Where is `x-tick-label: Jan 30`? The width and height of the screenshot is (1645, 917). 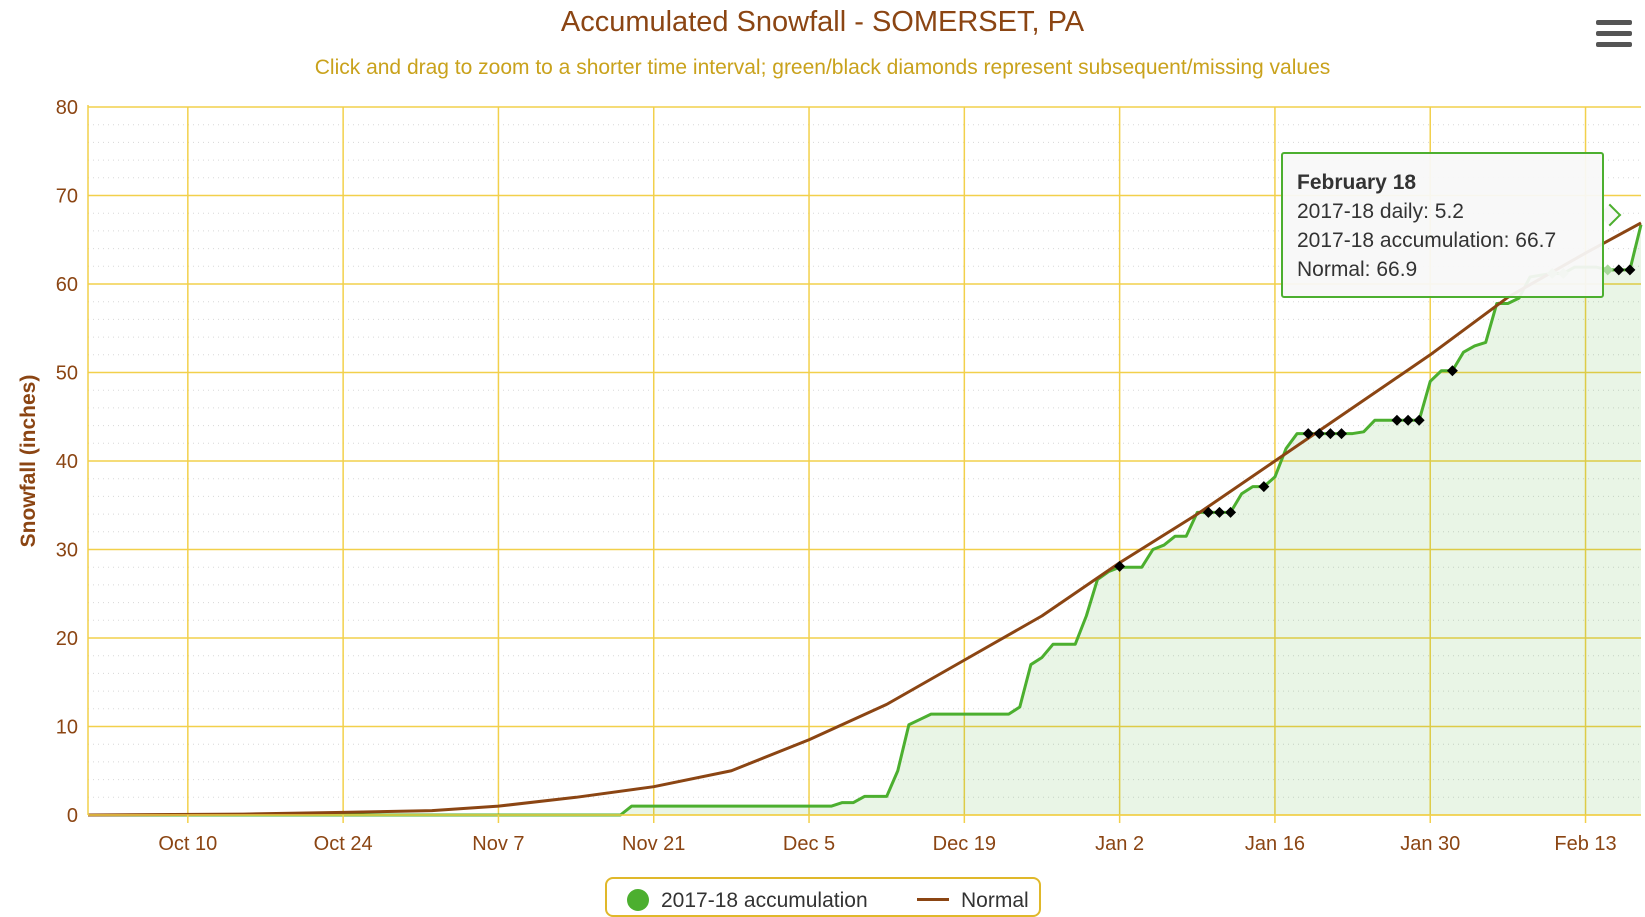
x-tick-label: Jan 30 is located at coordinates (1430, 844).